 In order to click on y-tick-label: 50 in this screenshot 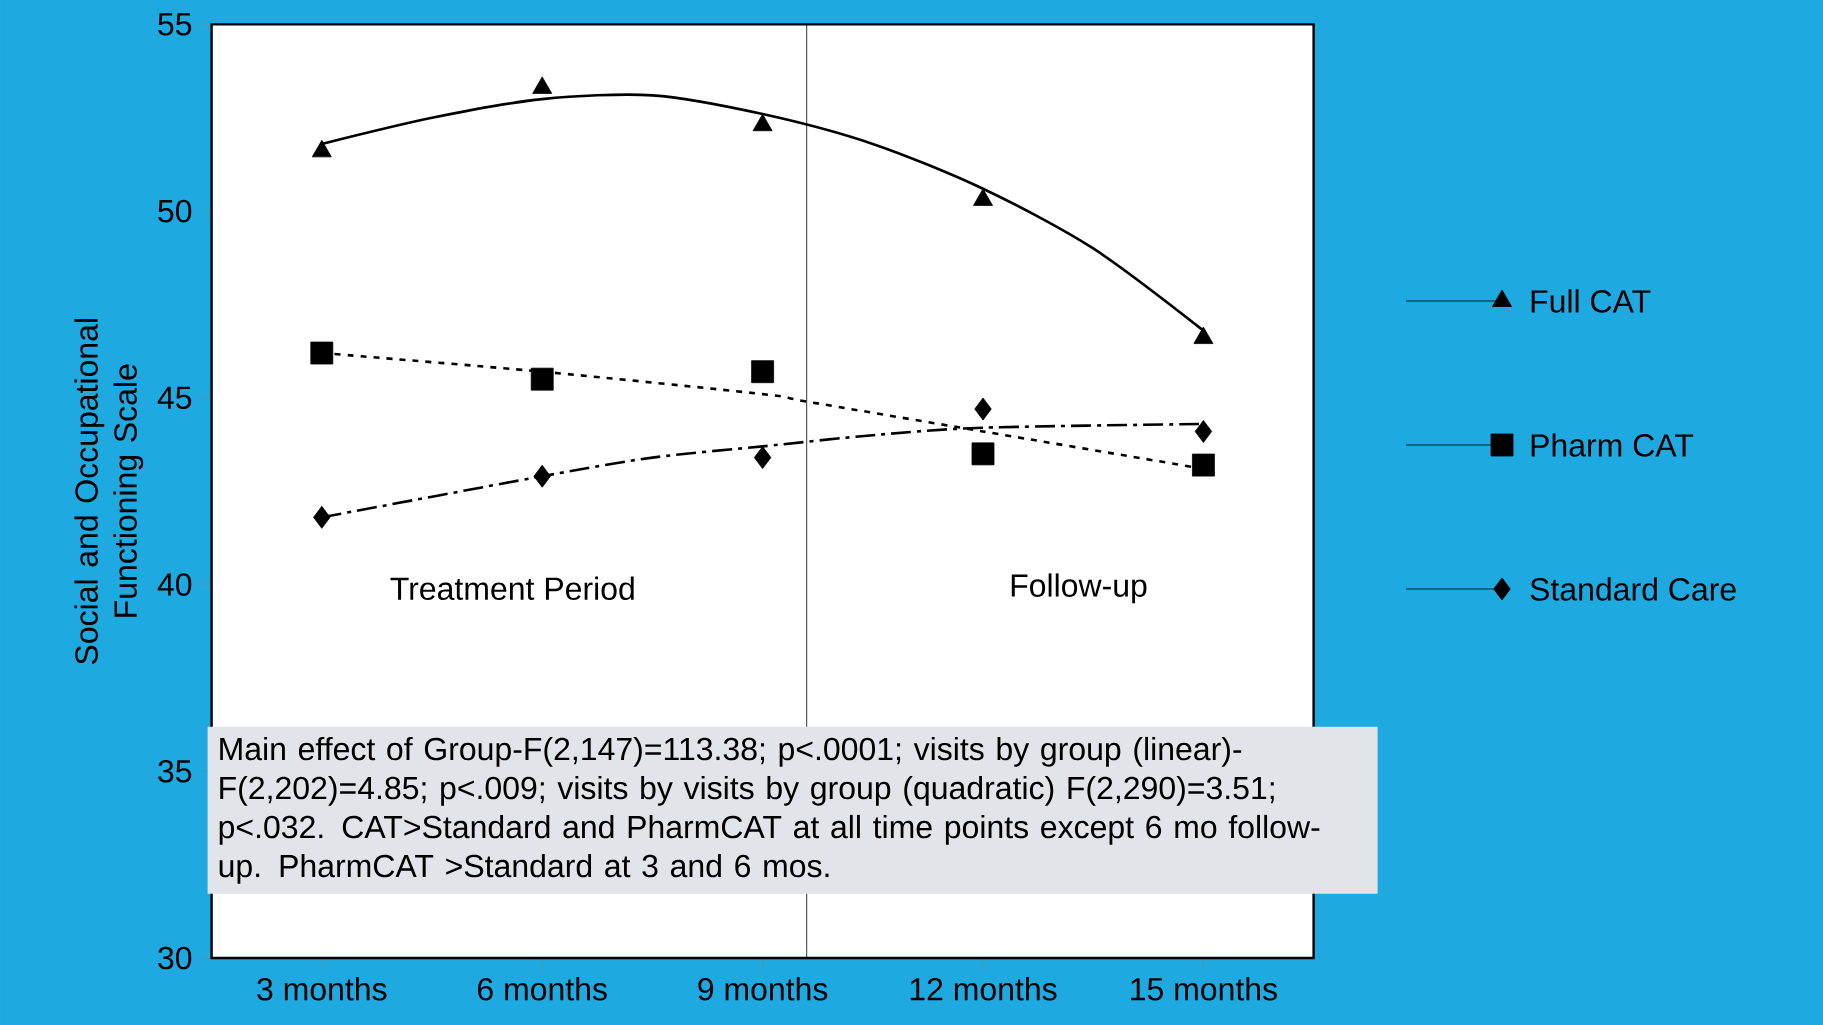, I will do `click(175, 211)`.